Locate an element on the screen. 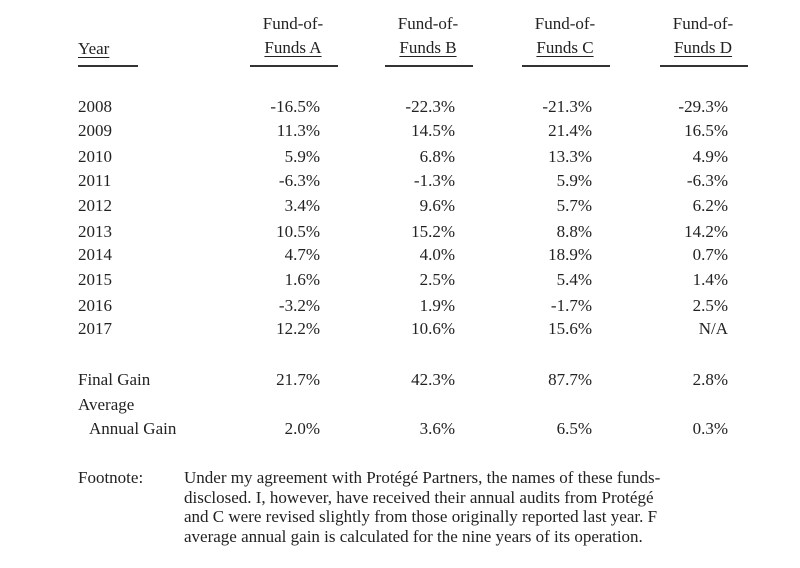 This screenshot has height=568, width=800. fund-b-cell: 1.9% is located at coordinates (437, 305).